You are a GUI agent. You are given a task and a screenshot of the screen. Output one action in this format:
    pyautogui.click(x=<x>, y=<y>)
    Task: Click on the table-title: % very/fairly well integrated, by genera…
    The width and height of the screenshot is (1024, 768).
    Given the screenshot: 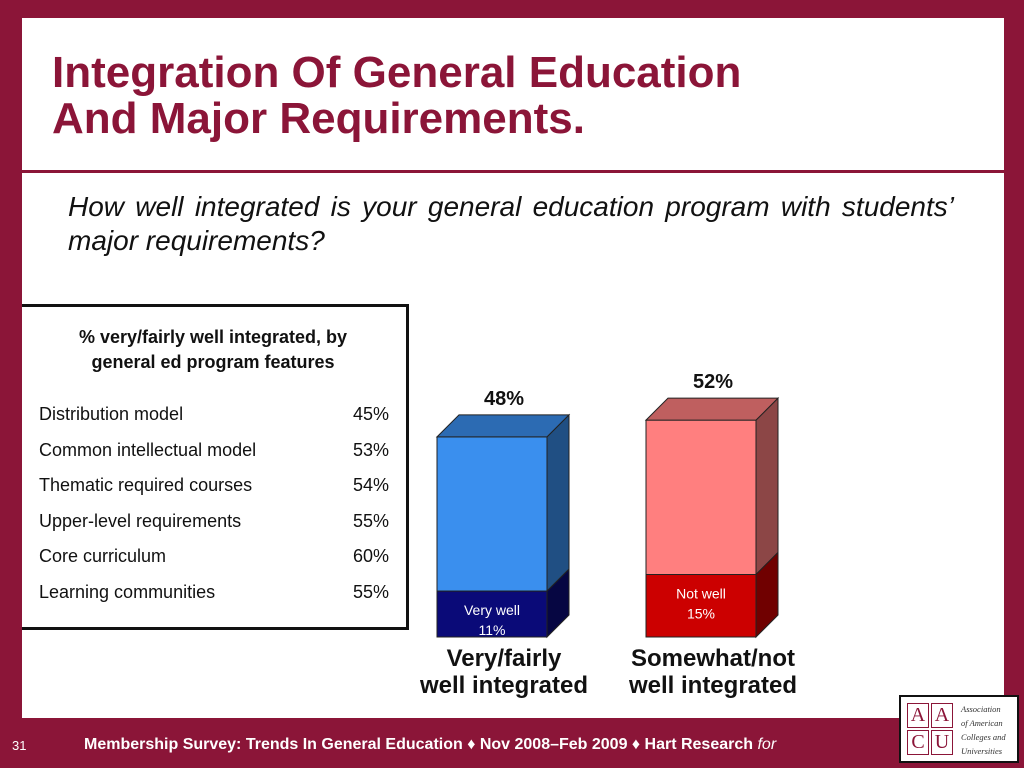 What is the action you would take?
    pyautogui.click(x=213, y=350)
    